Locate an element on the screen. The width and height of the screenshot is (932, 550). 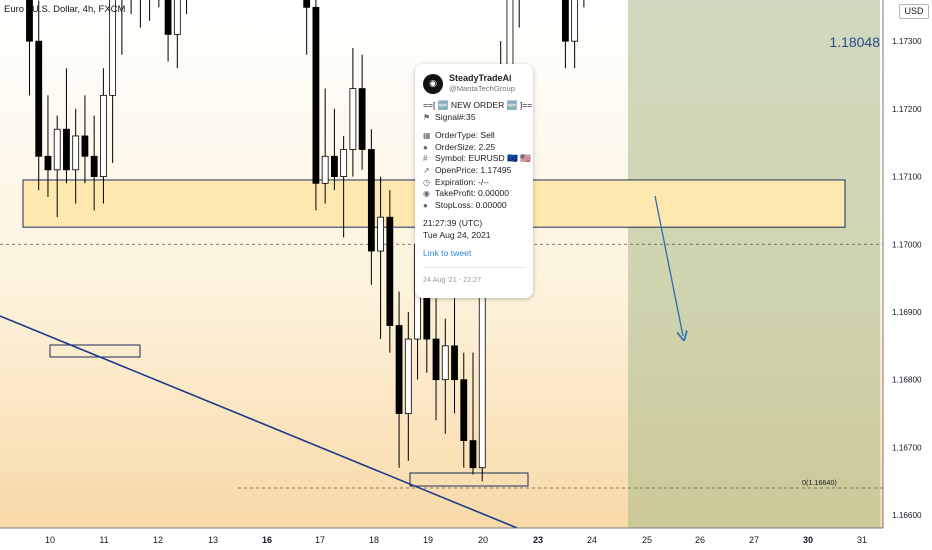
projection-arrow is located at coordinates (668, 265).